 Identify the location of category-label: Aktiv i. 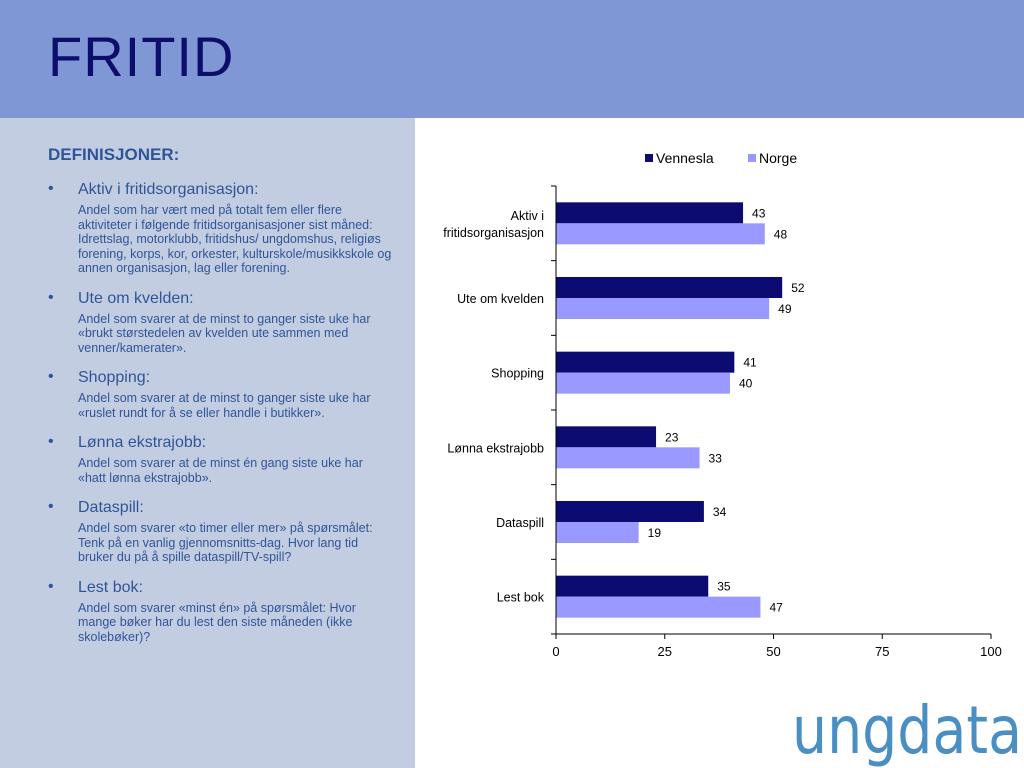
(527, 216).